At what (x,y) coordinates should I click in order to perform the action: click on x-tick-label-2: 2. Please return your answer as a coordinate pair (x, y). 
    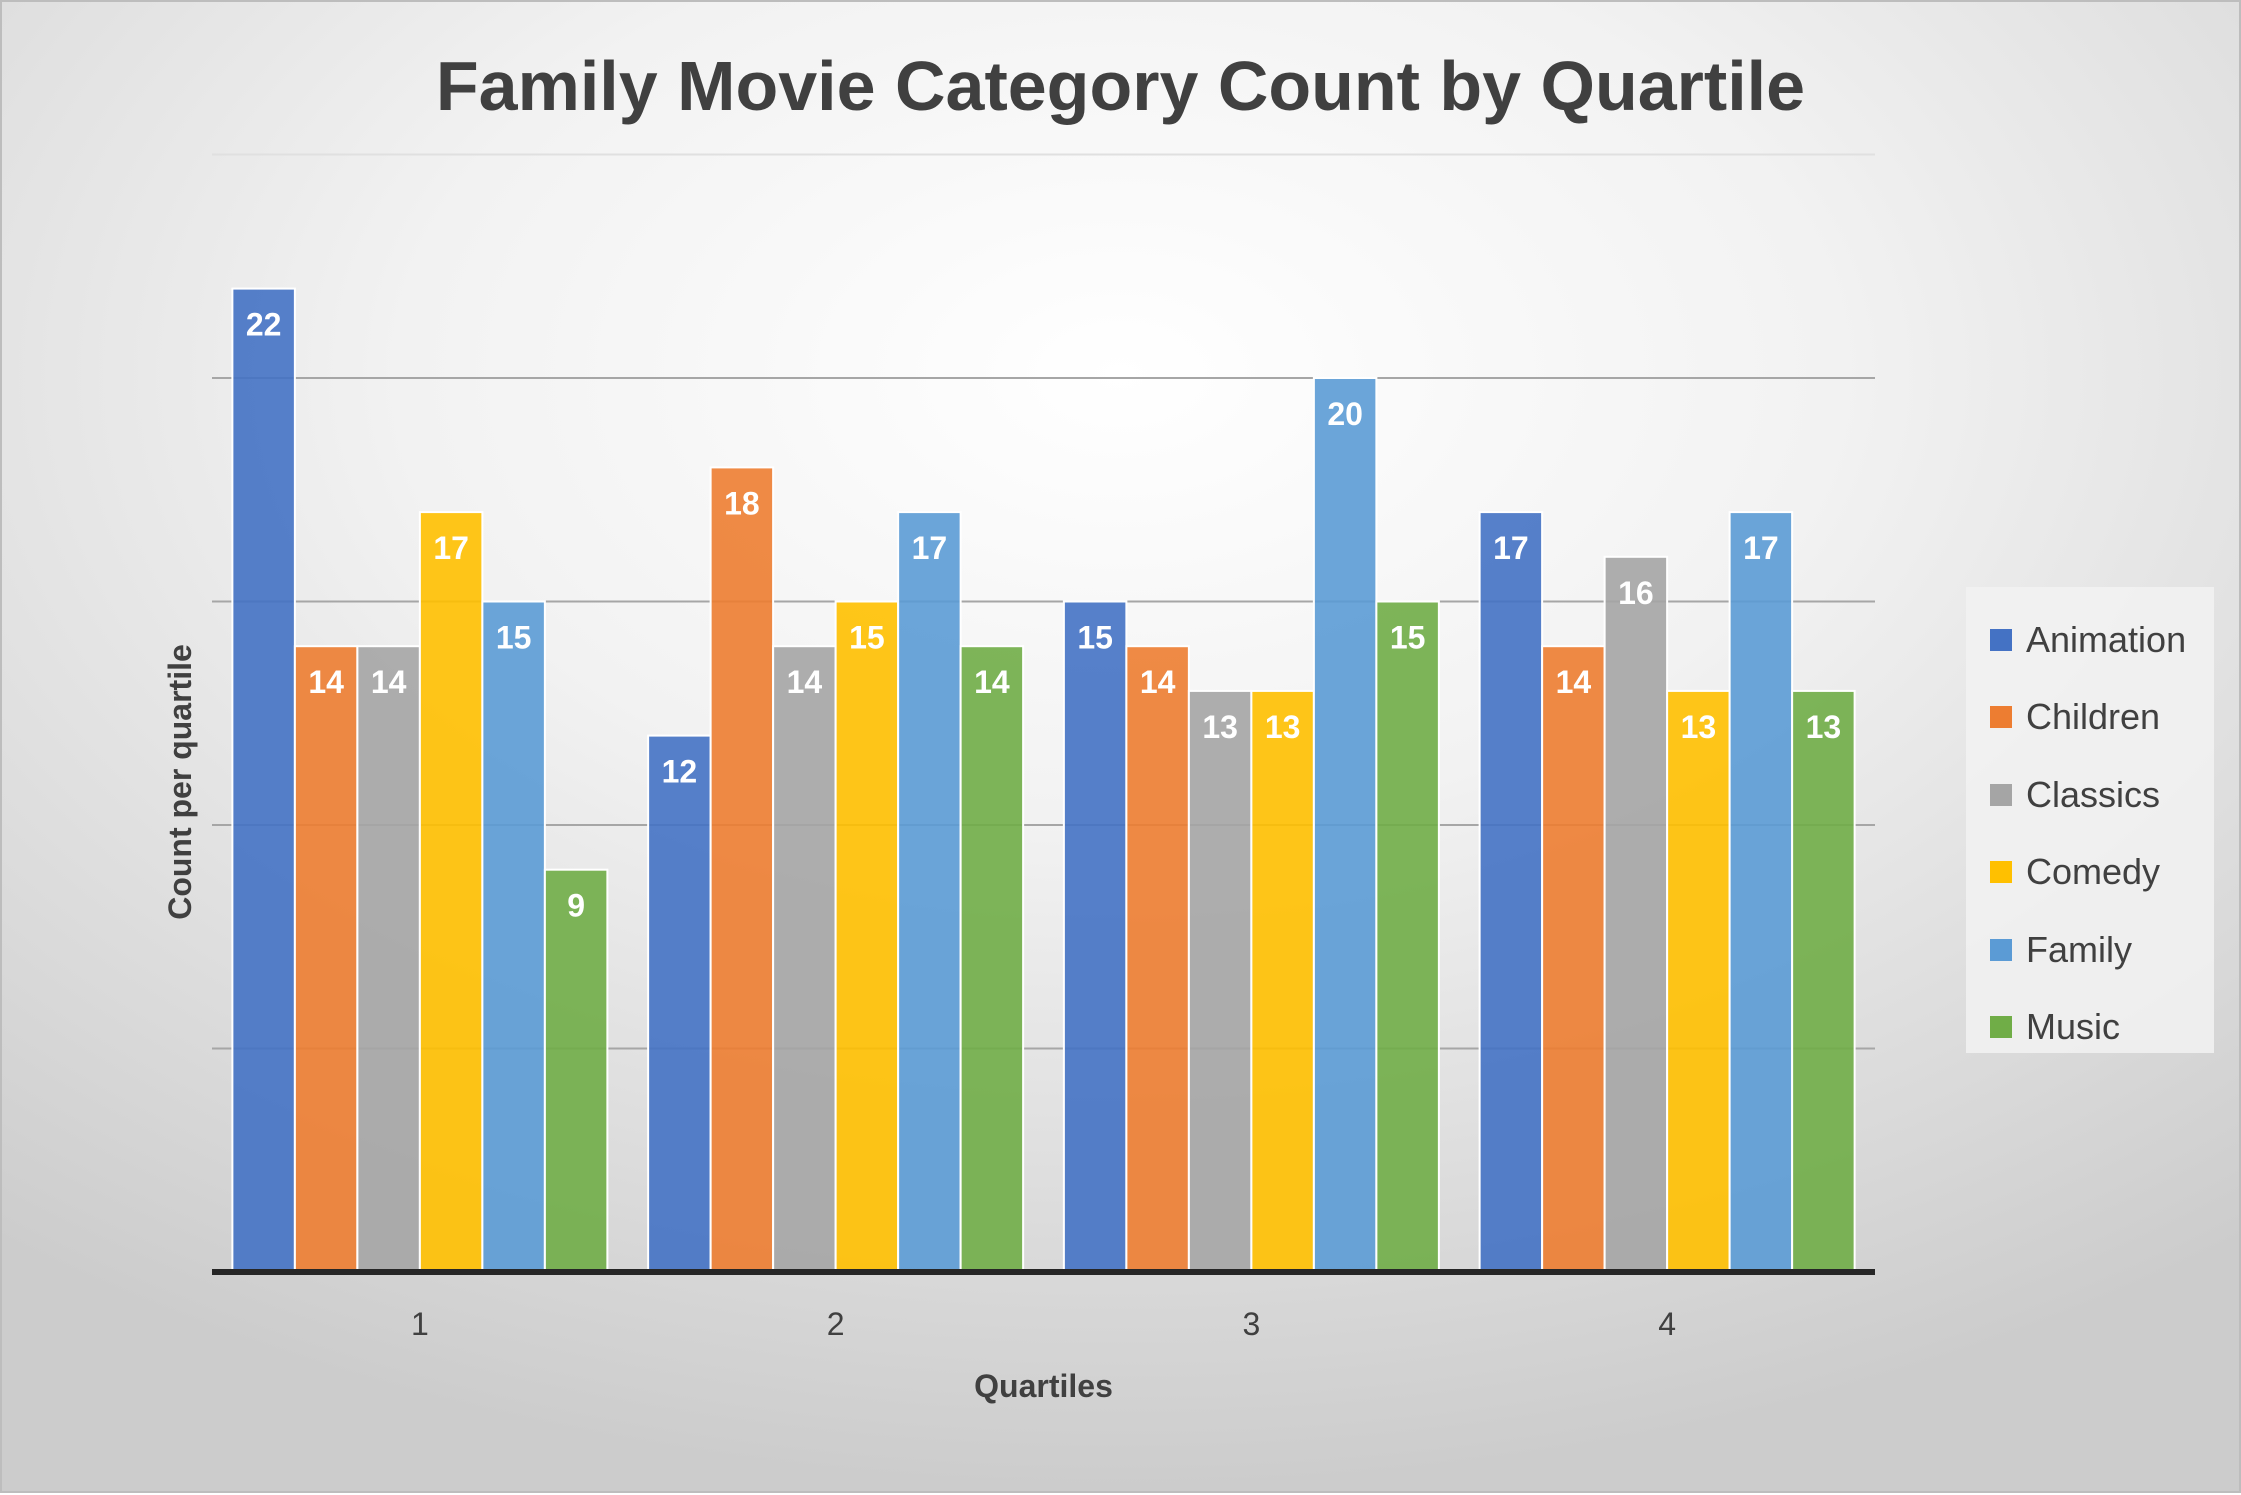
    Looking at the image, I should click on (836, 1324).